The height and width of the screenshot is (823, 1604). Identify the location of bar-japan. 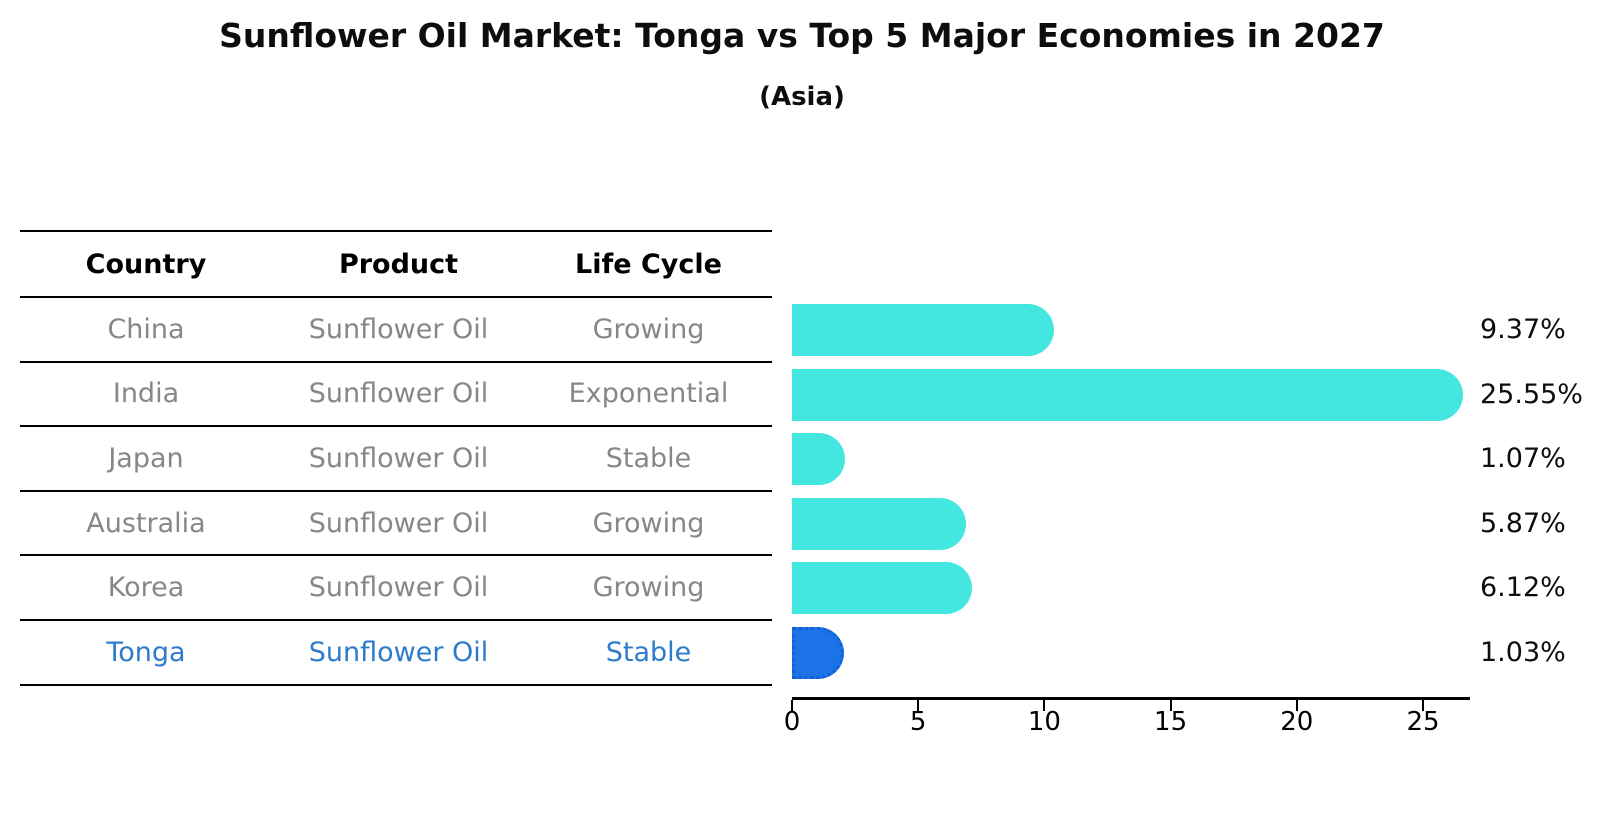
(818, 459).